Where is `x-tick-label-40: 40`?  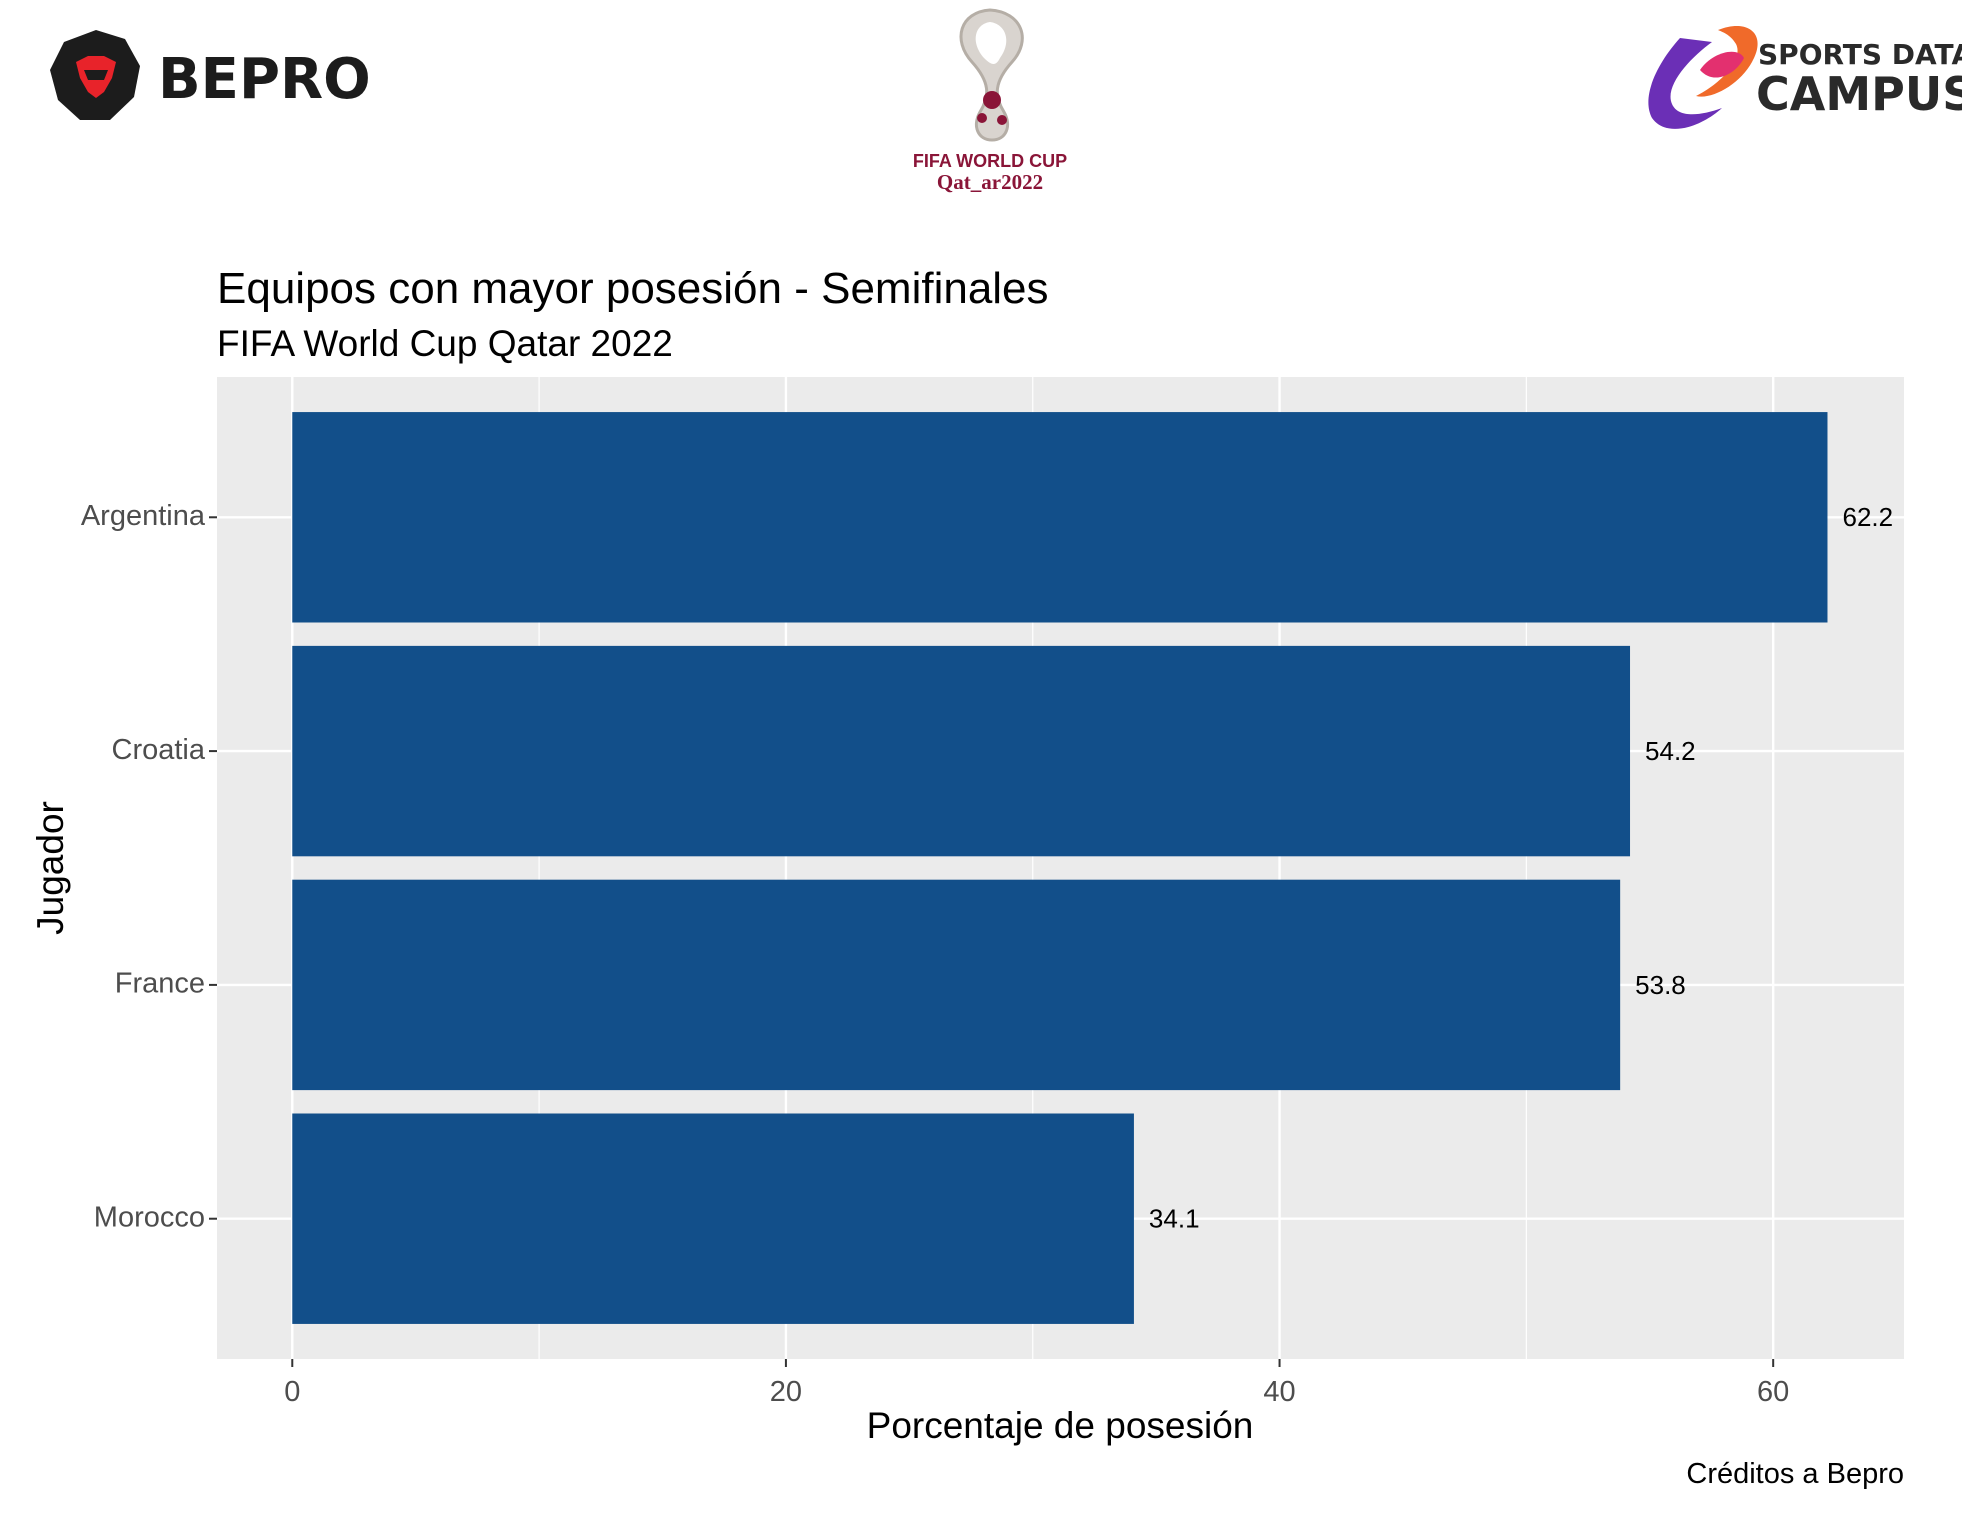
x-tick-label-40: 40 is located at coordinates (1279, 1392).